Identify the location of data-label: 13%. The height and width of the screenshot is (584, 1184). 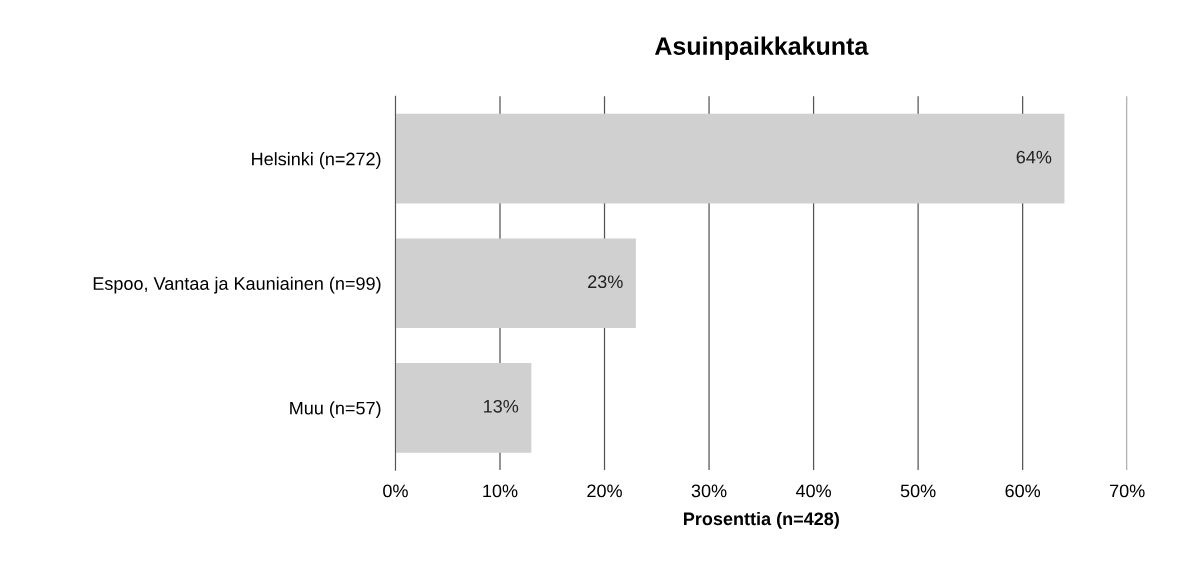
(501, 406).